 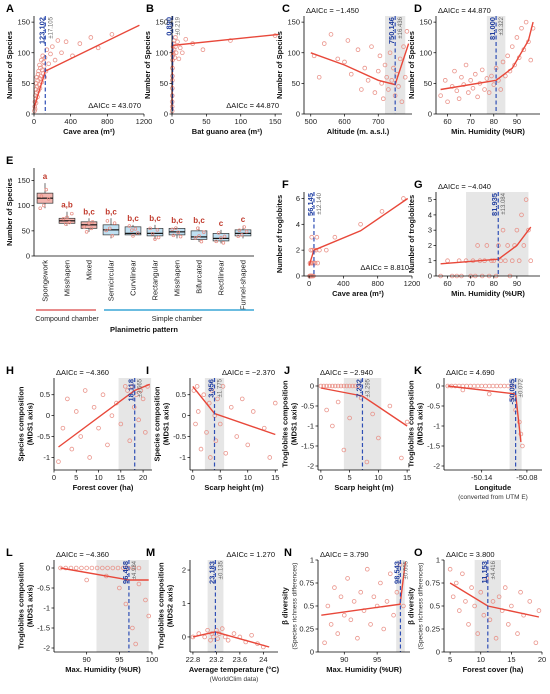 I want to click on G-y-tick-label: 0, so click(x=430, y=276).